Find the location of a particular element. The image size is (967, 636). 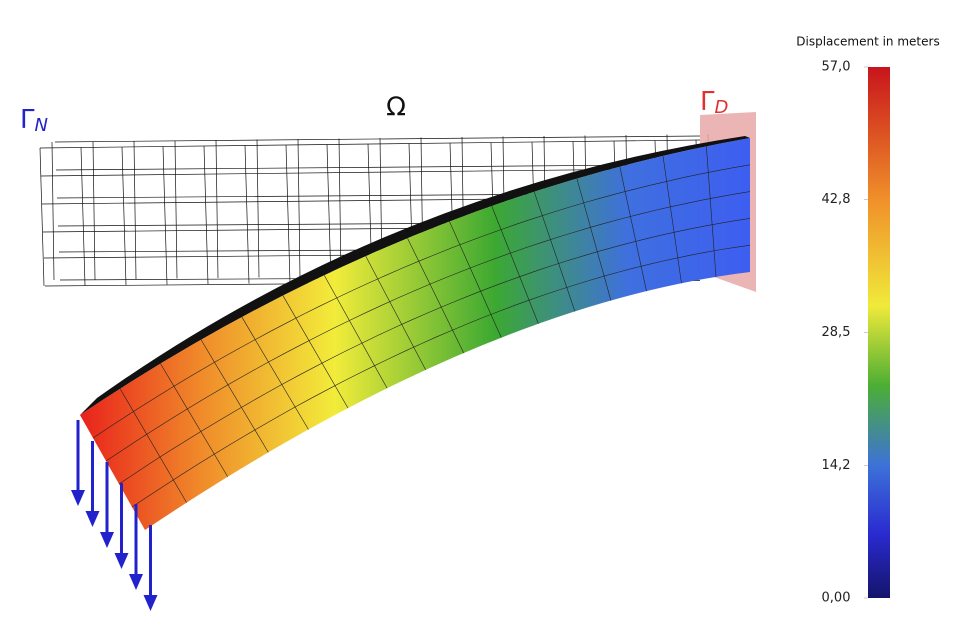

colorbar-tick-label: 28,5 is located at coordinates (836, 332).